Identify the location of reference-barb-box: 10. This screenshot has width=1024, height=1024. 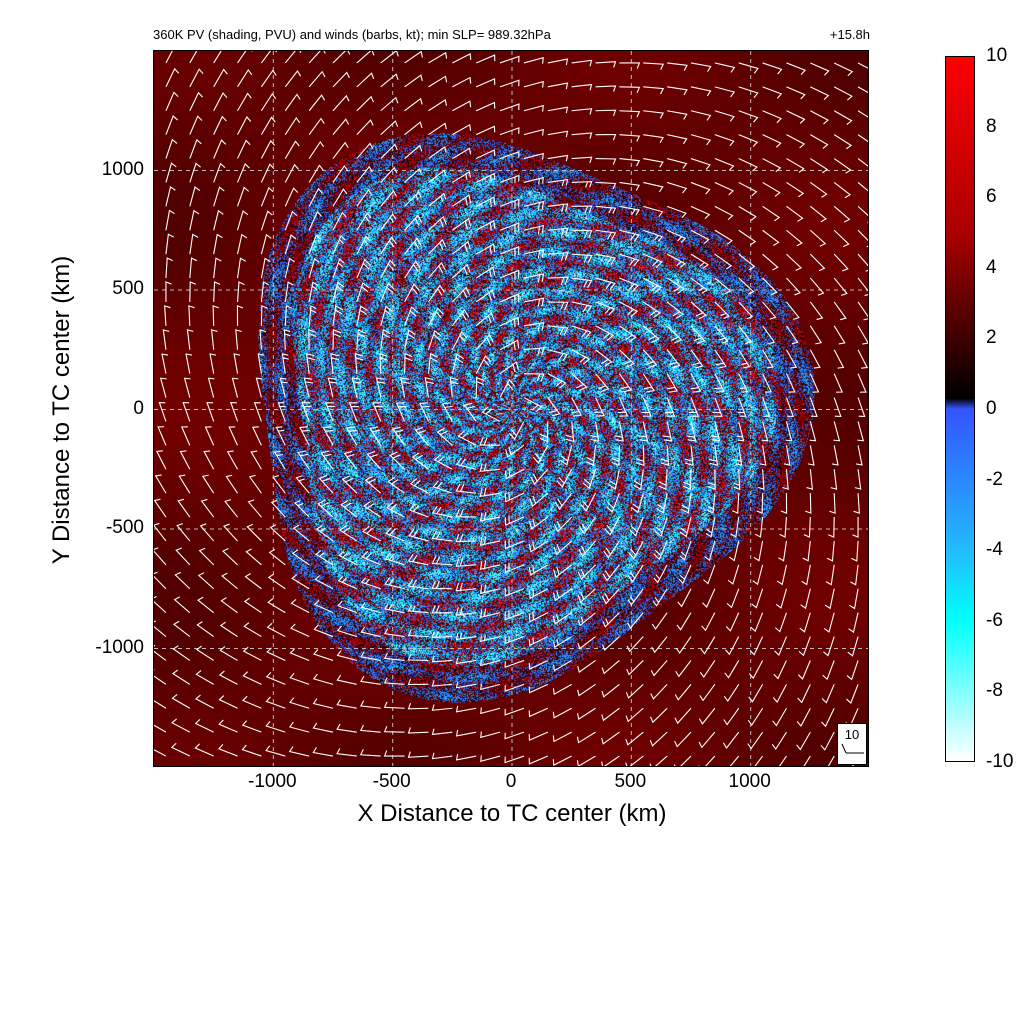
(852, 744).